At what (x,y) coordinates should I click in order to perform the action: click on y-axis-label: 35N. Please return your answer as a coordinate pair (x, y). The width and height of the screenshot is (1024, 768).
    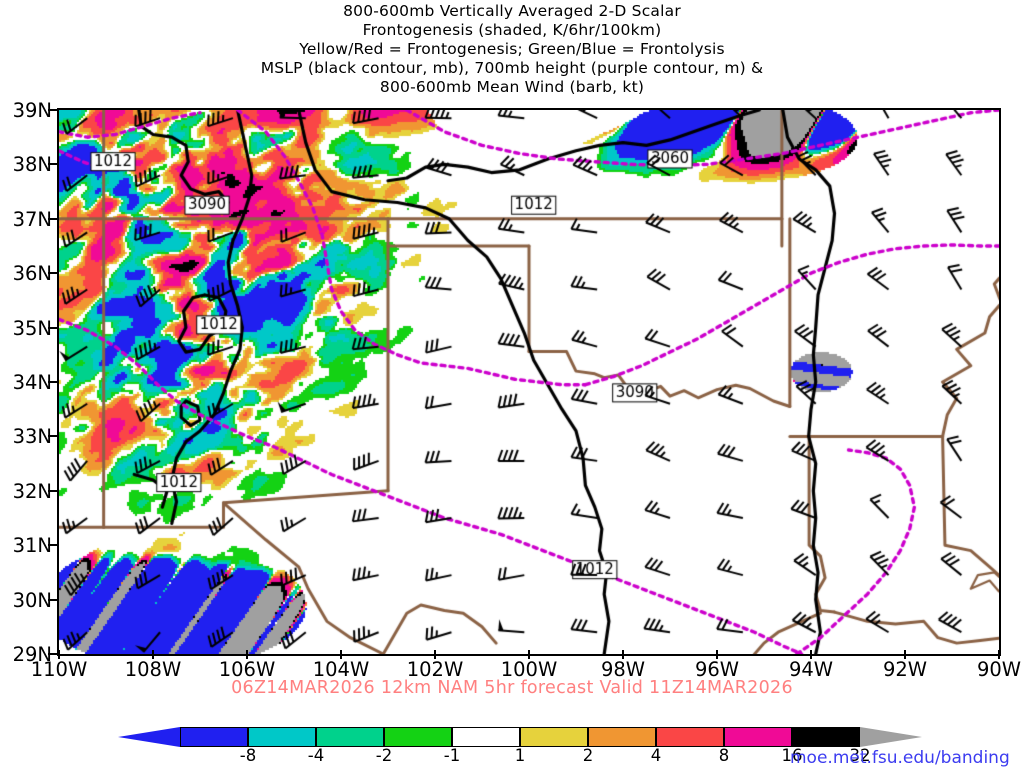
    Looking at the image, I should click on (32, 328).